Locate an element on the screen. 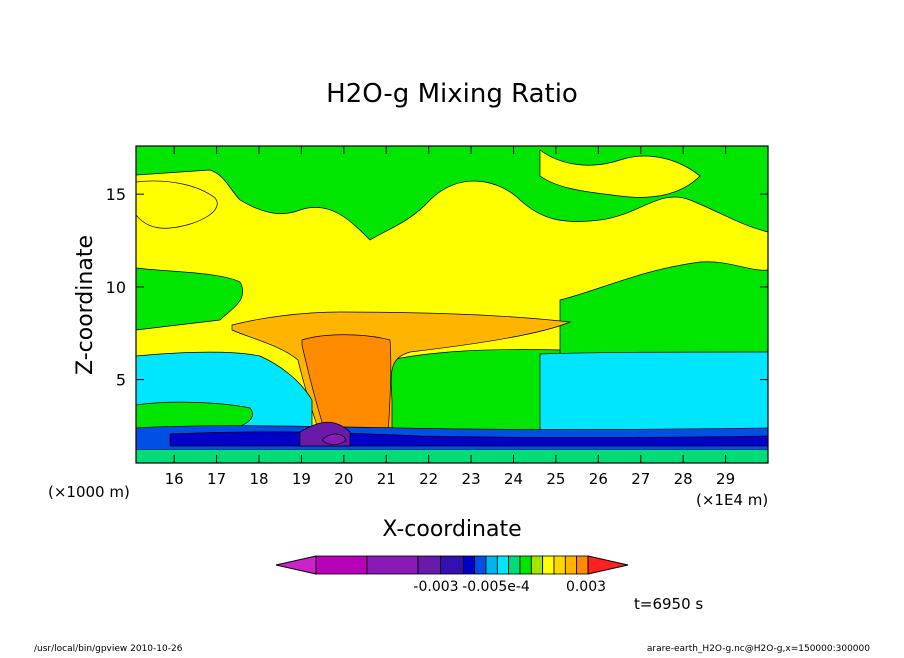 The image size is (904, 658). x-tick-label: 23 is located at coordinates (471, 479).